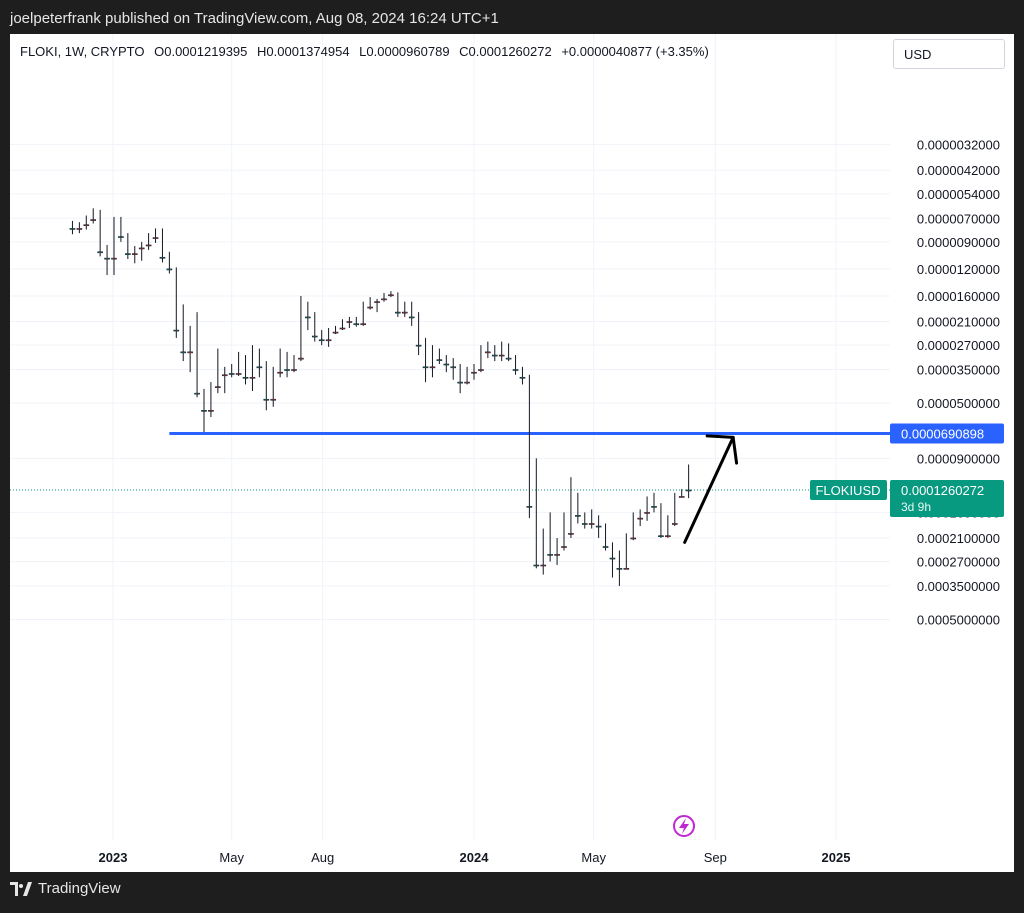  I want to click on symbol-price-tag-text: FLOKIUSD, so click(847, 490).